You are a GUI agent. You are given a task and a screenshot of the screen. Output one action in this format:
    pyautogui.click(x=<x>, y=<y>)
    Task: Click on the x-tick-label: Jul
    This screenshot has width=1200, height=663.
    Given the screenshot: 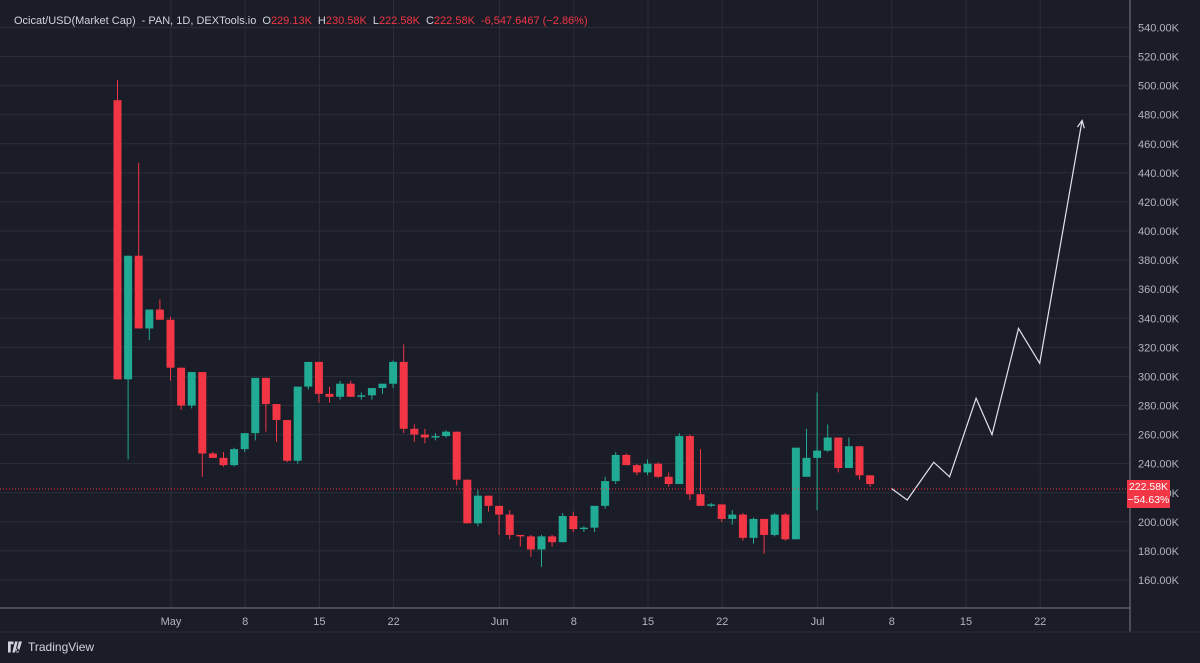 What is the action you would take?
    pyautogui.click(x=818, y=622)
    